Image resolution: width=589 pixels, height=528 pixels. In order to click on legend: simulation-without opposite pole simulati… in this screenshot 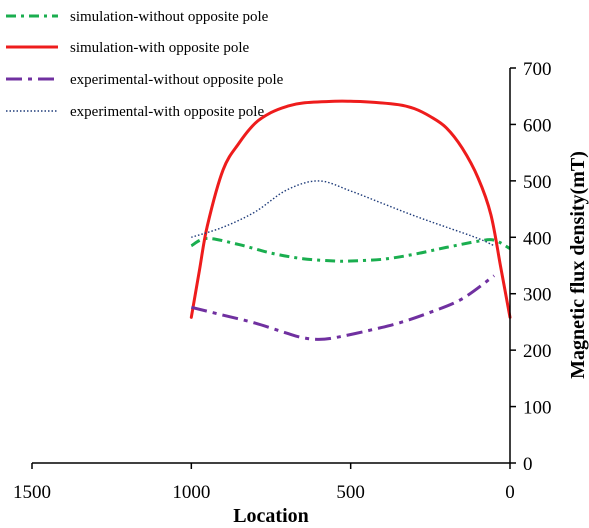, I will do `click(145, 64)`.